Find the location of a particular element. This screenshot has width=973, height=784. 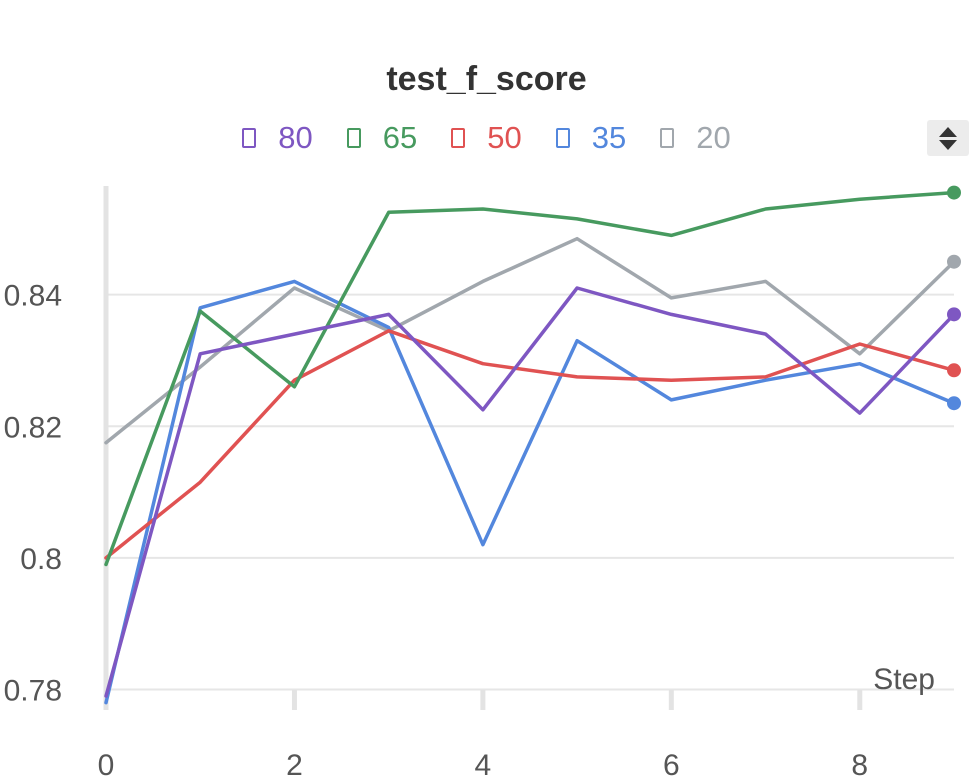

caret-up-icon is located at coordinates (948, 131).